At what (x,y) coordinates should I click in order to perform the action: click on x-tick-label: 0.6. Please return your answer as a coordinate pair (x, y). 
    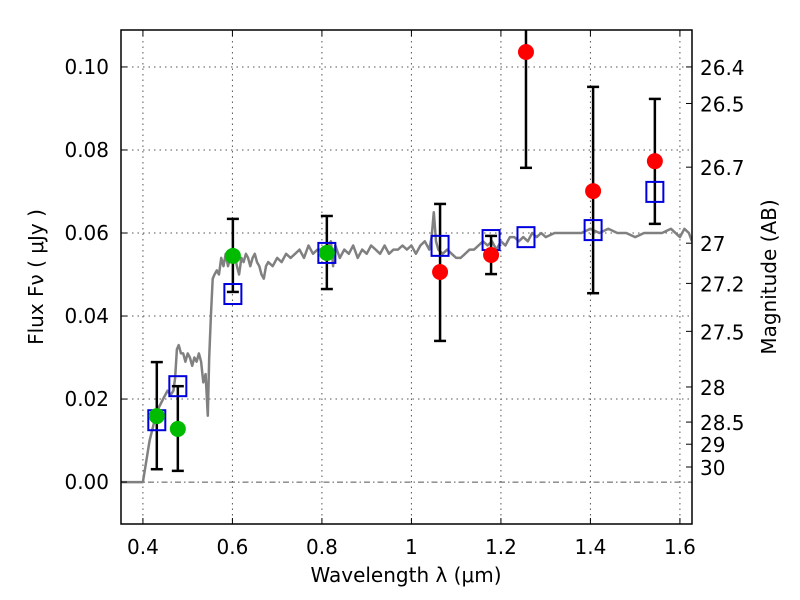
    Looking at the image, I should click on (233, 547).